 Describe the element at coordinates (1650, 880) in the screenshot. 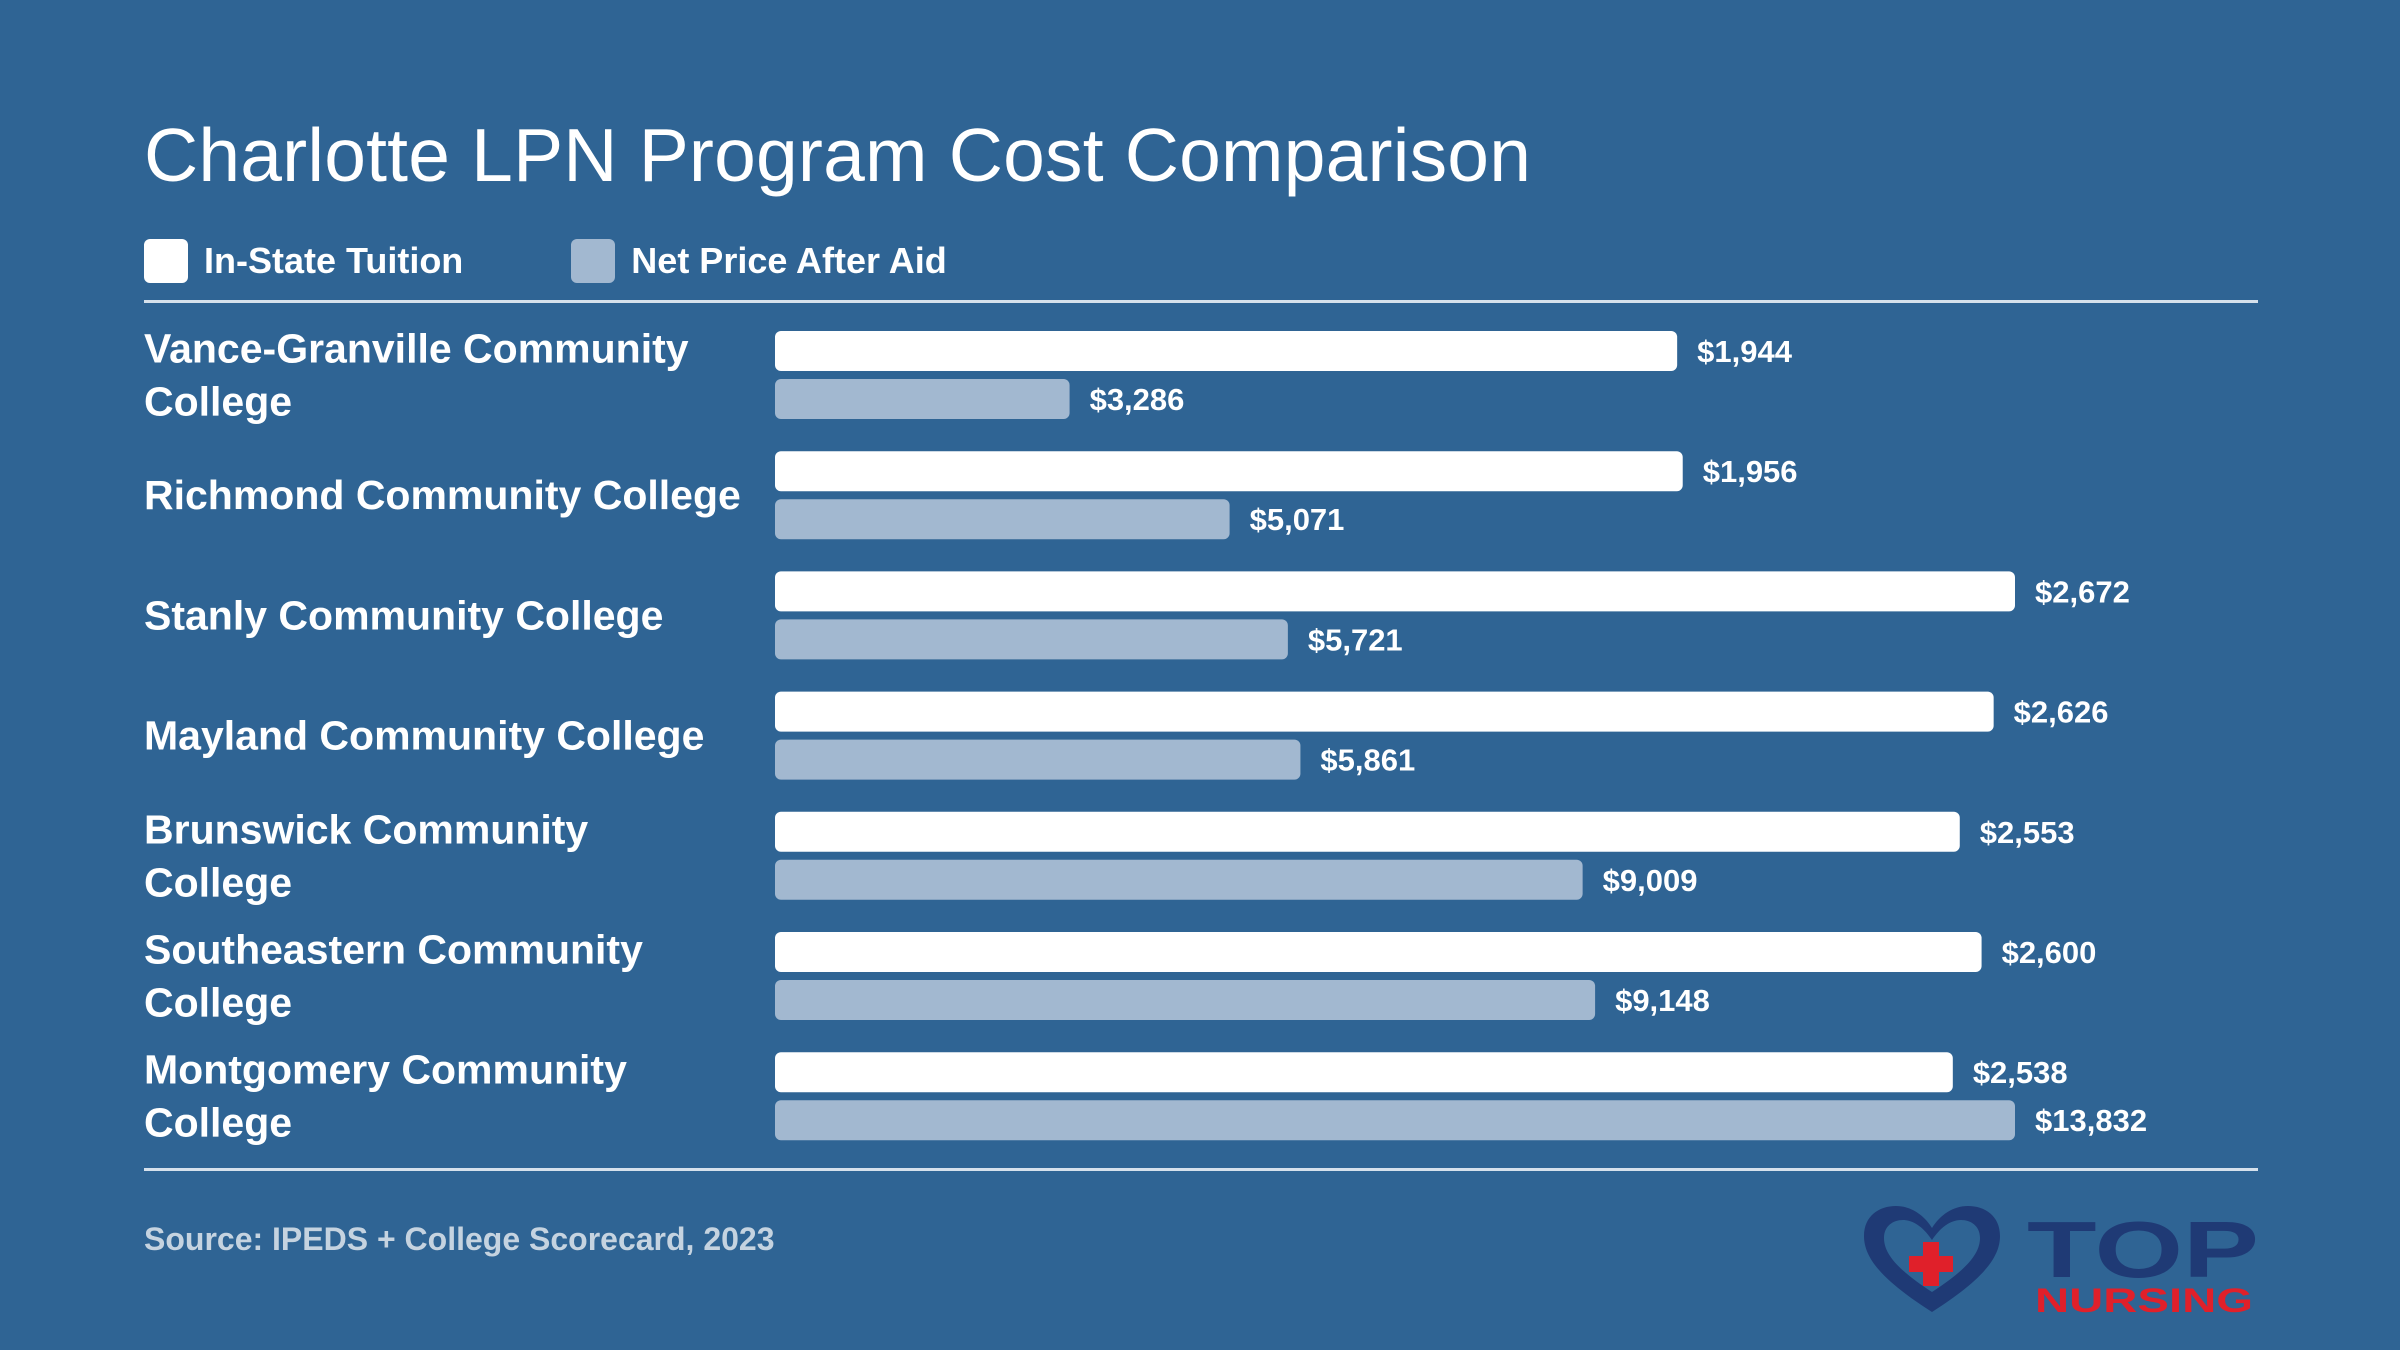

I see `value-label-net-price-4: $9,009` at that location.